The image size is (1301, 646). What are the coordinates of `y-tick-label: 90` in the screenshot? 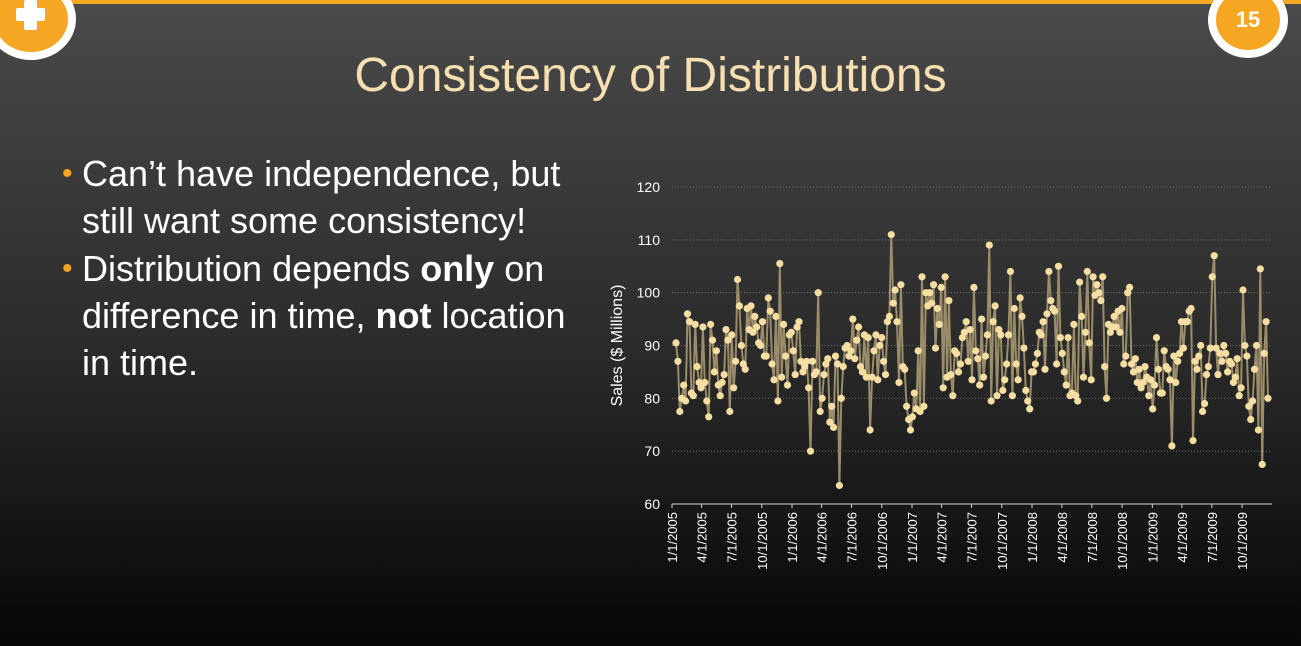 It's located at (652, 346).